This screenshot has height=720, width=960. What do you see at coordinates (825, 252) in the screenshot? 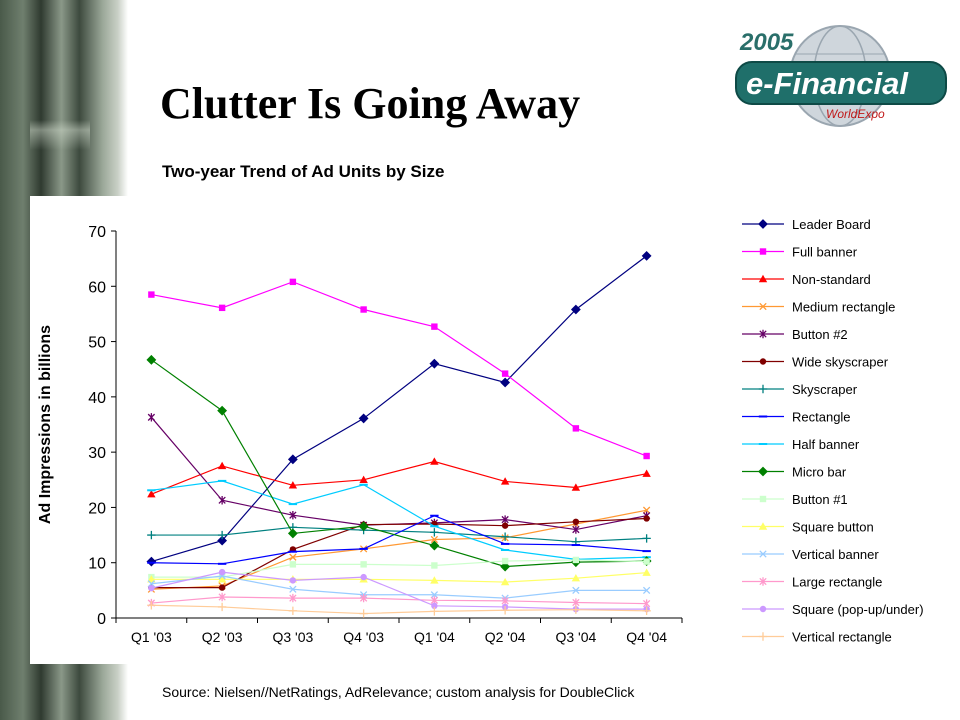
I see `legend-label: Full banner` at bounding box center [825, 252].